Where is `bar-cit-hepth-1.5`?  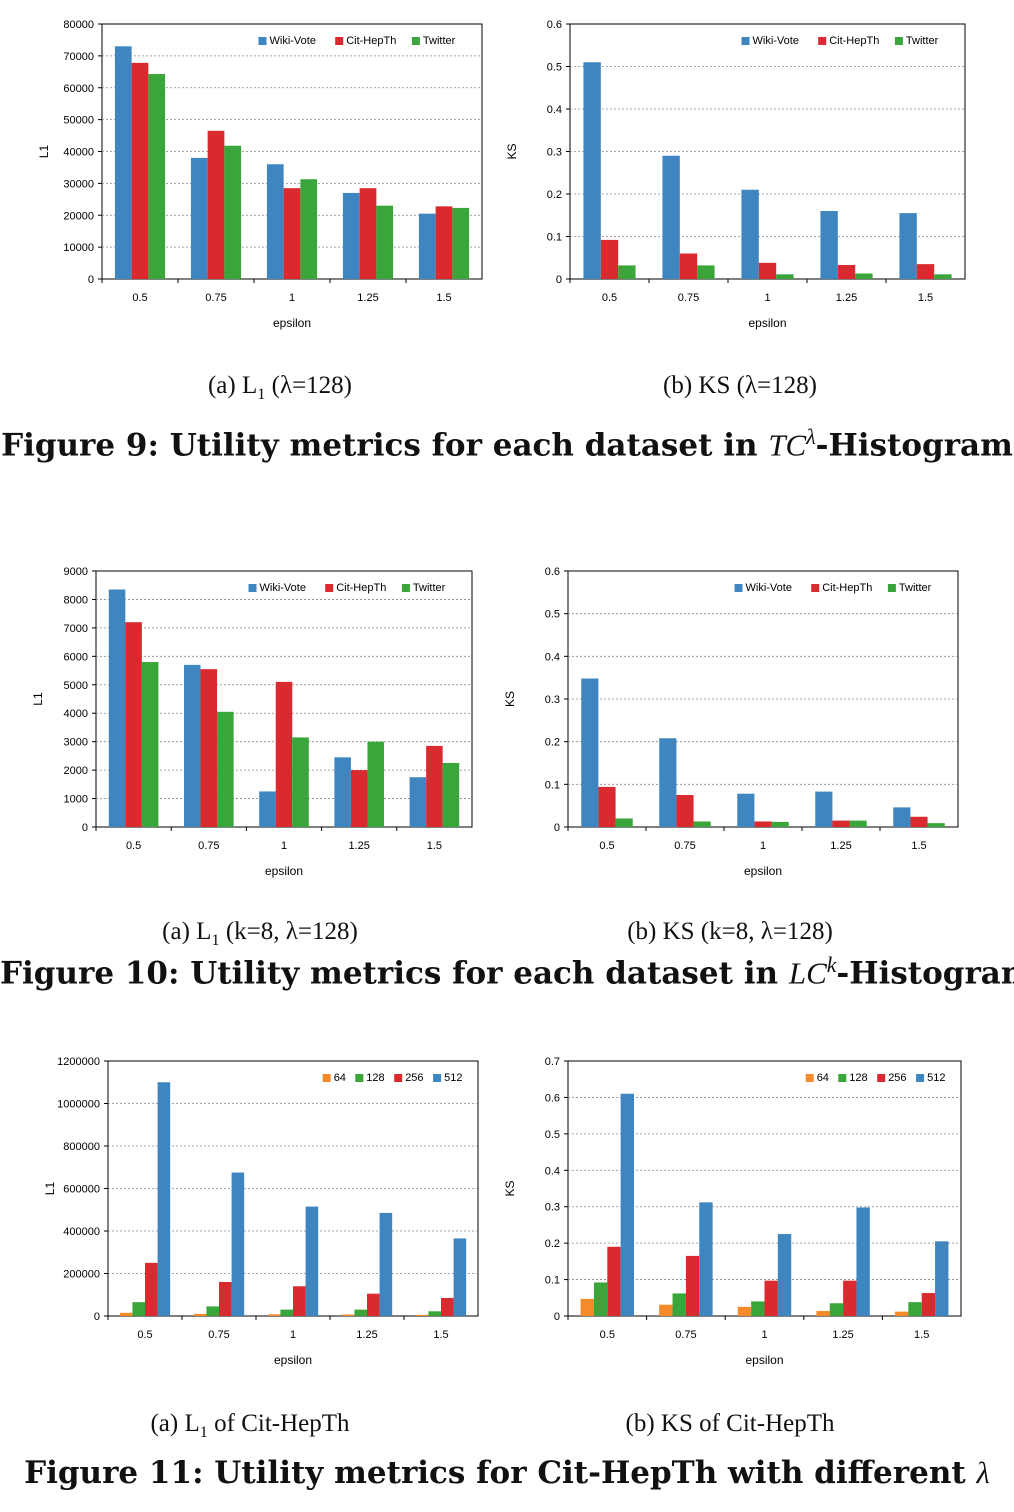
bar-cit-hepth-1.5 is located at coordinates (919, 821).